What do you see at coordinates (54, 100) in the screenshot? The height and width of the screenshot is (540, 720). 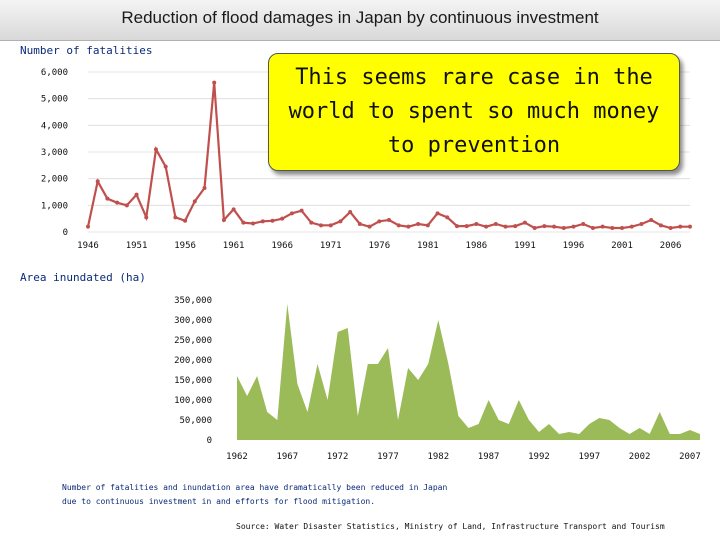 I see `fatalities-ytick-label: 5,000` at bounding box center [54, 100].